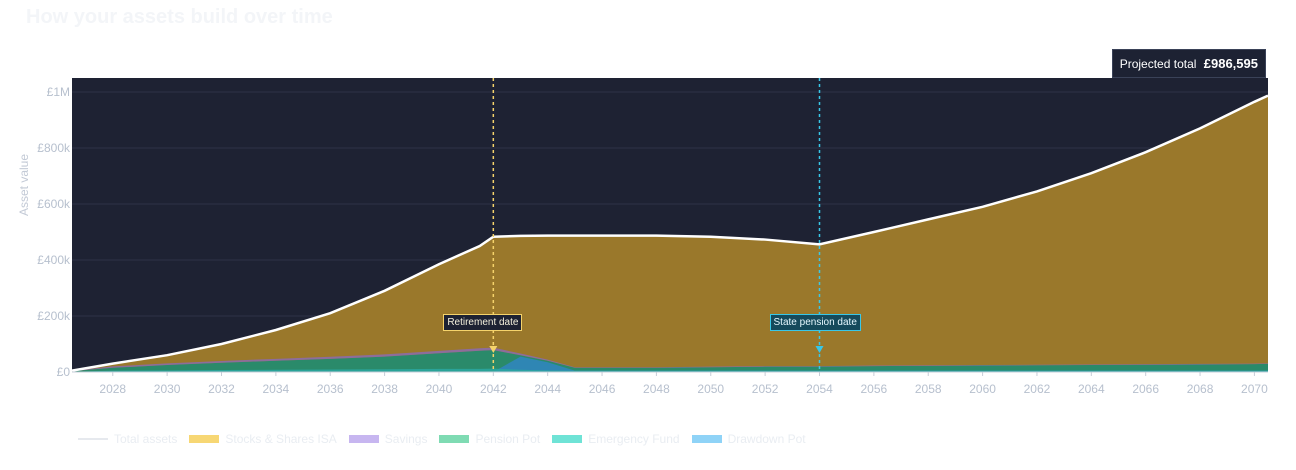 This screenshot has height=470, width=1296. I want to click on x-tick-label: 2046, so click(602, 389).